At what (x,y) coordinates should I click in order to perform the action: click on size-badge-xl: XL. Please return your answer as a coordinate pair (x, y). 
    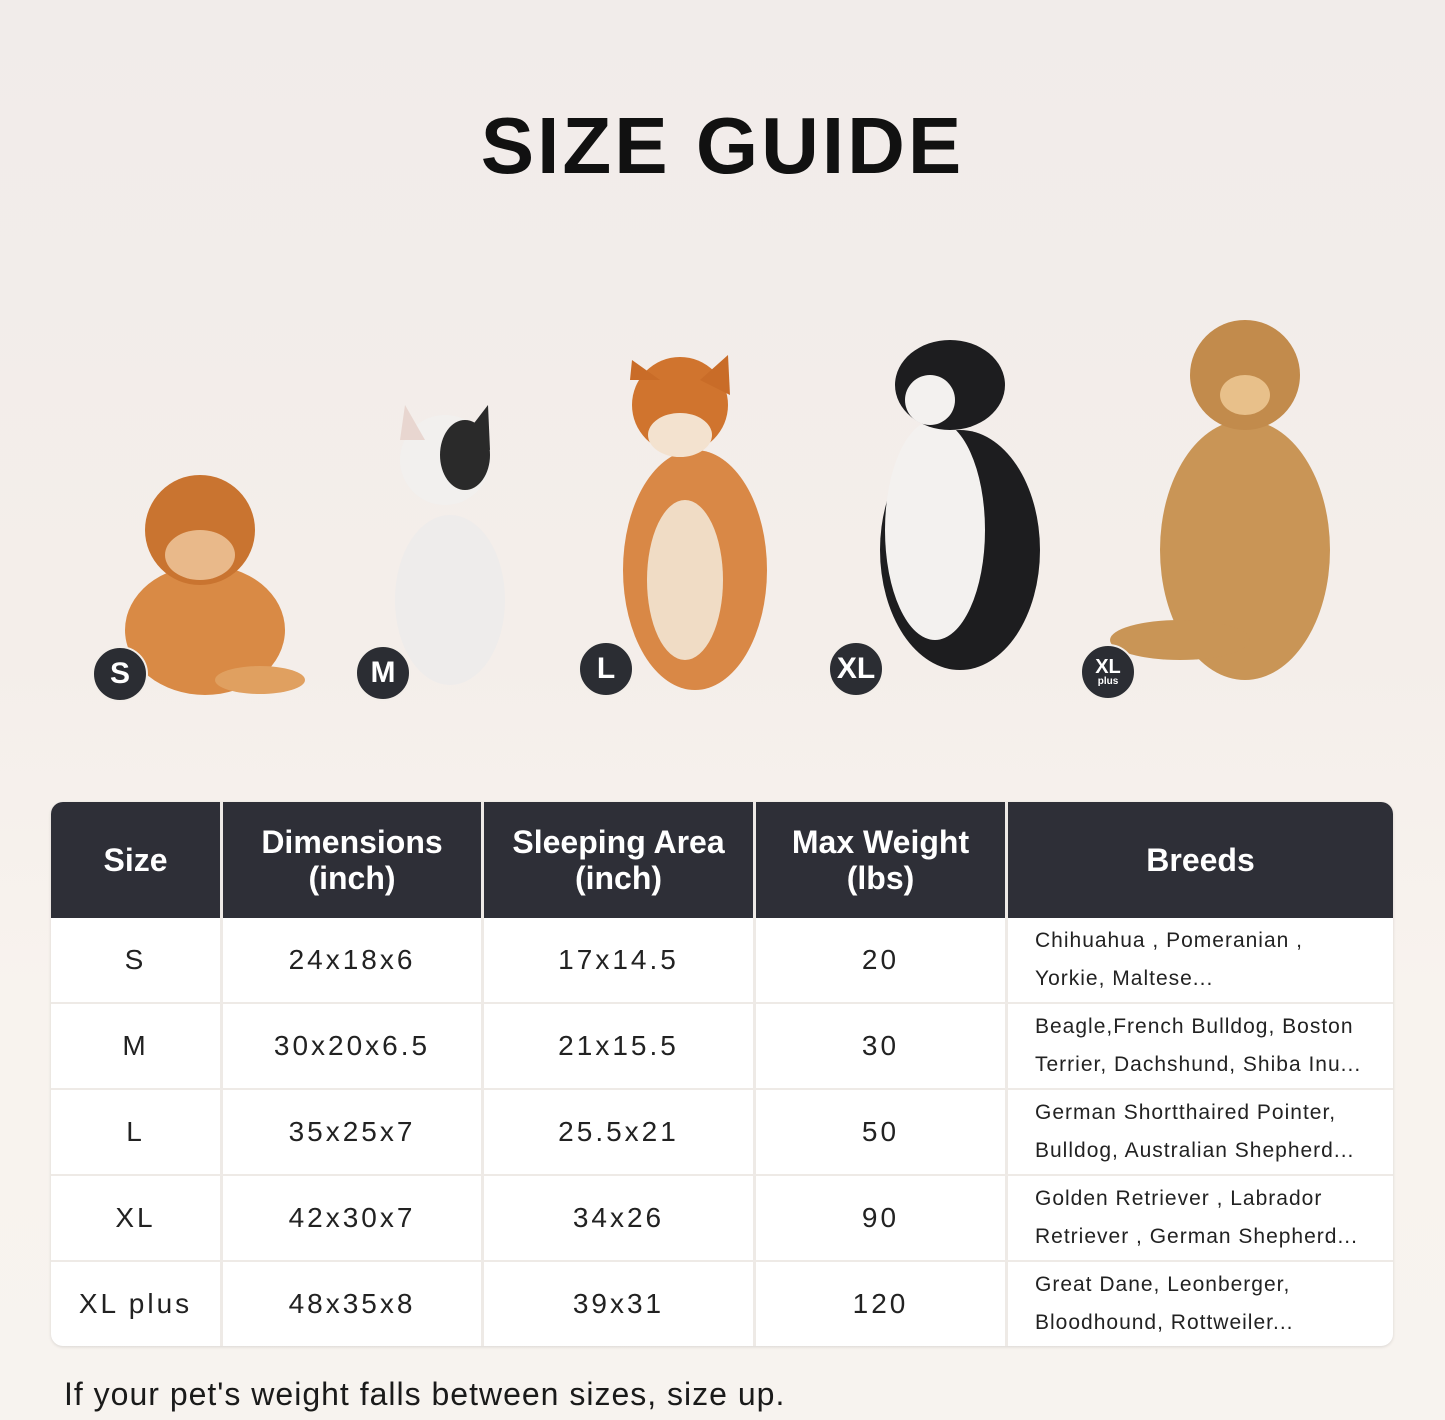
    Looking at the image, I should click on (856, 669).